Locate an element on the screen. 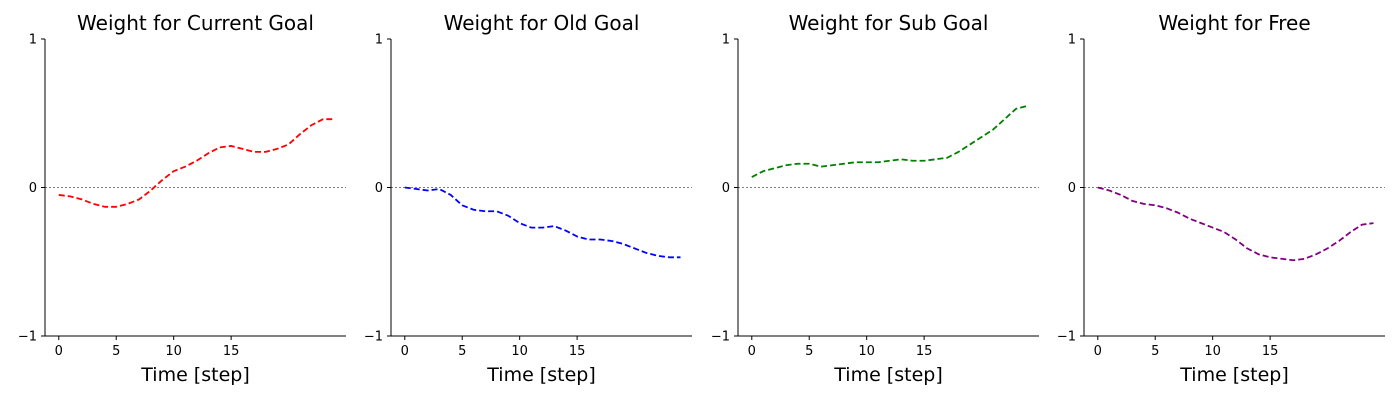  chart-title: Weight for Sub Goal is located at coordinates (889, 23).